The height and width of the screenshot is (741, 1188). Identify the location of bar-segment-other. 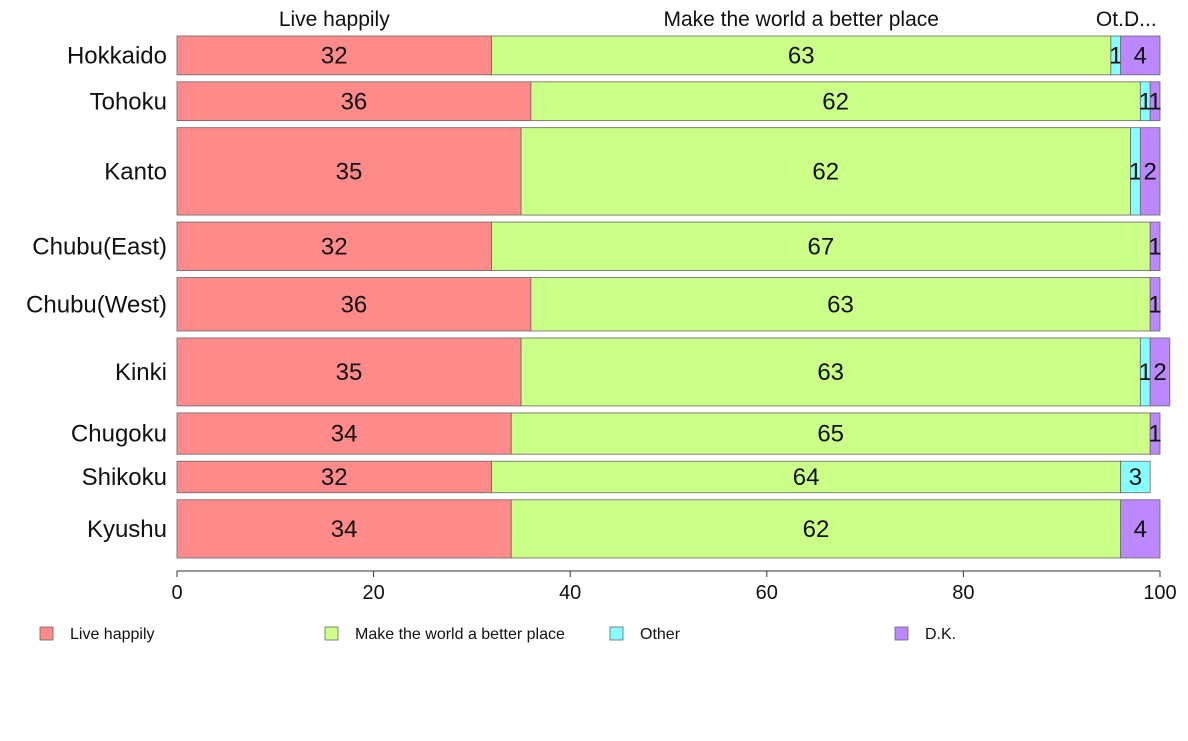
(1135, 477).